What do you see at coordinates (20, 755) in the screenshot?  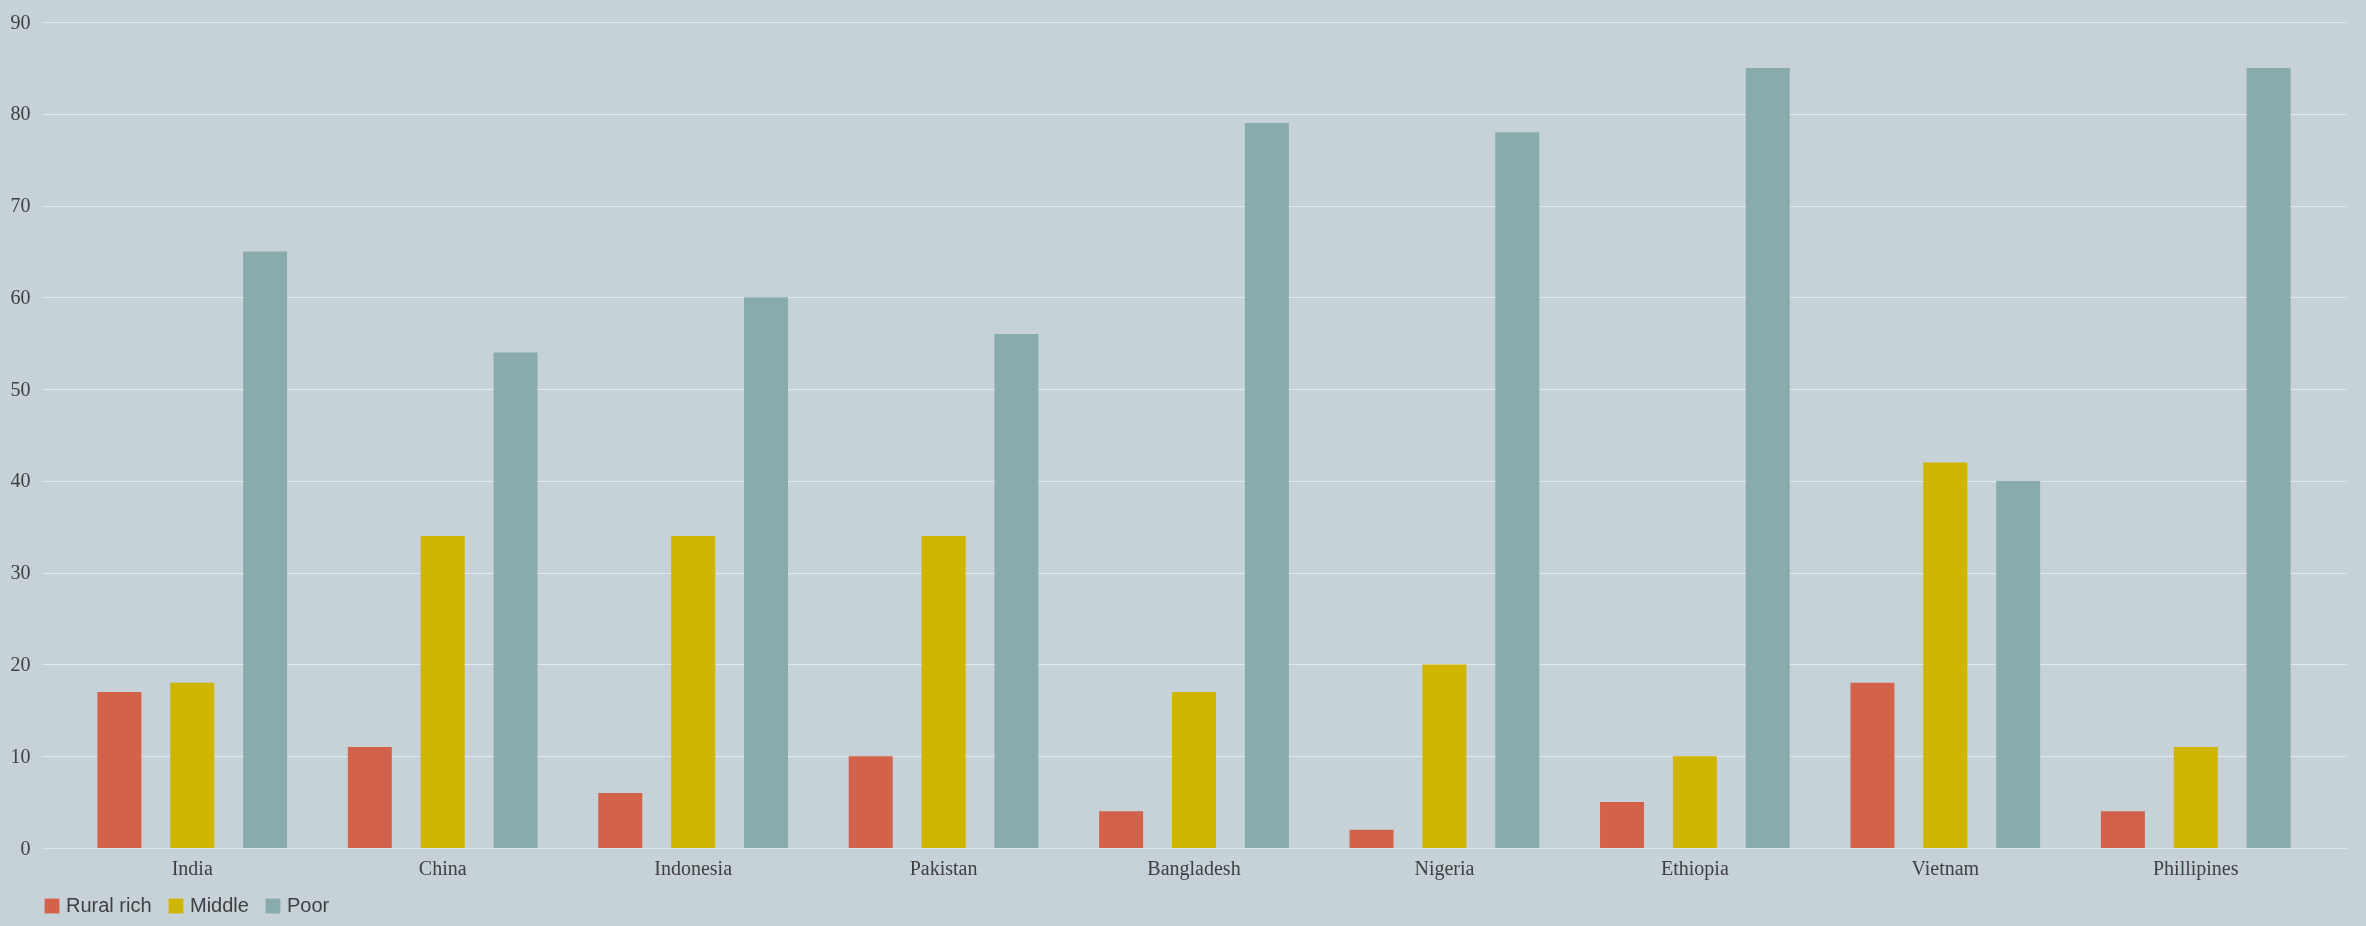 I see `y-tick-label: 10` at bounding box center [20, 755].